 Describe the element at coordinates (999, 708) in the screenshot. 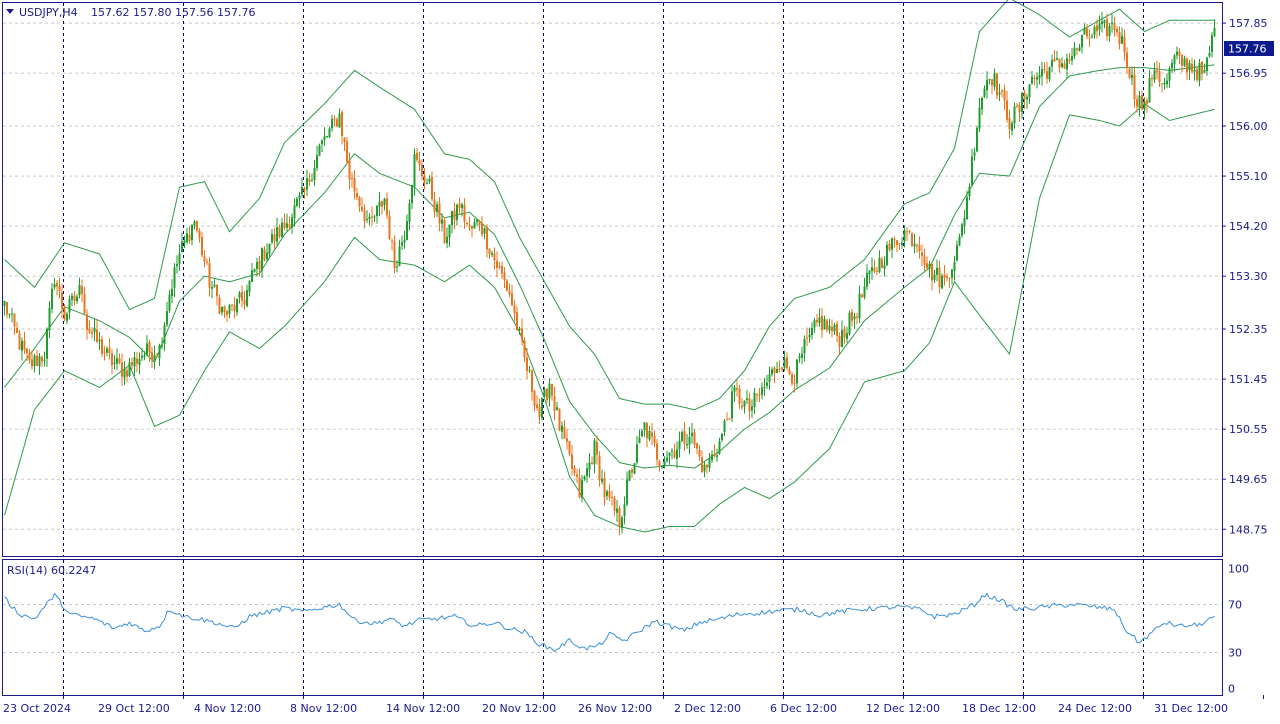

I see `time-tick-label: 18 Dec 12:00` at that location.